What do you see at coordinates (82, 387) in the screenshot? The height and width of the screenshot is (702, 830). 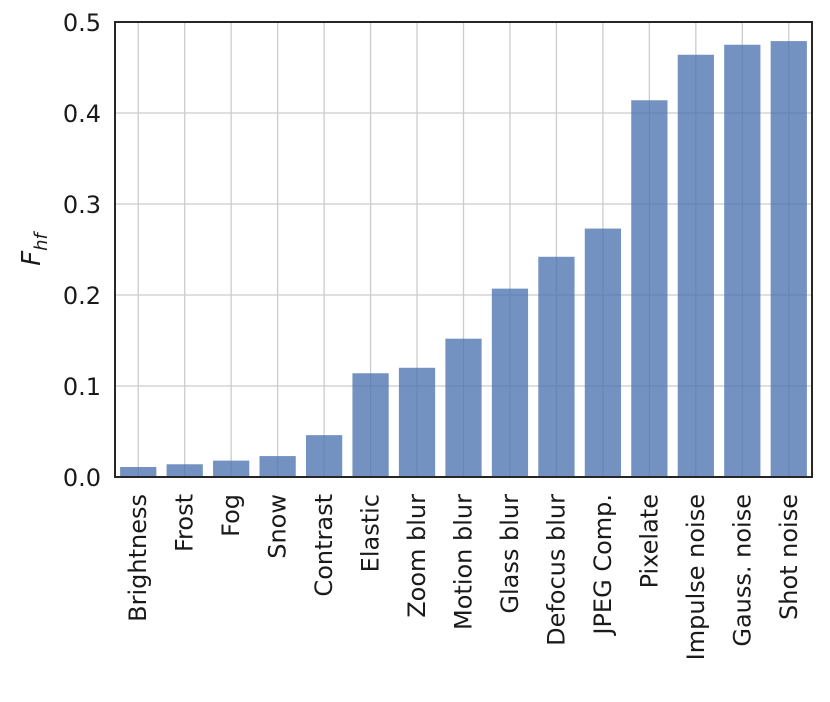 I see `y-tick-label: 0.1` at bounding box center [82, 387].